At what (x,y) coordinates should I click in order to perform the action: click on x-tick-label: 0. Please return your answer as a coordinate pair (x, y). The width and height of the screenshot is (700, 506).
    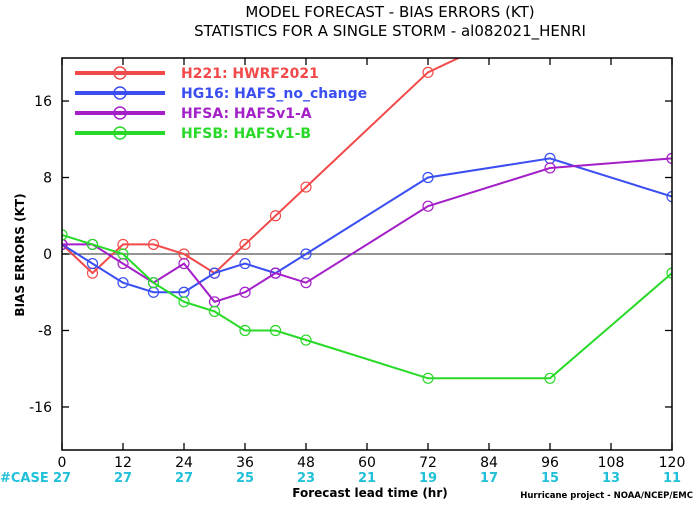
    Looking at the image, I should click on (62, 463).